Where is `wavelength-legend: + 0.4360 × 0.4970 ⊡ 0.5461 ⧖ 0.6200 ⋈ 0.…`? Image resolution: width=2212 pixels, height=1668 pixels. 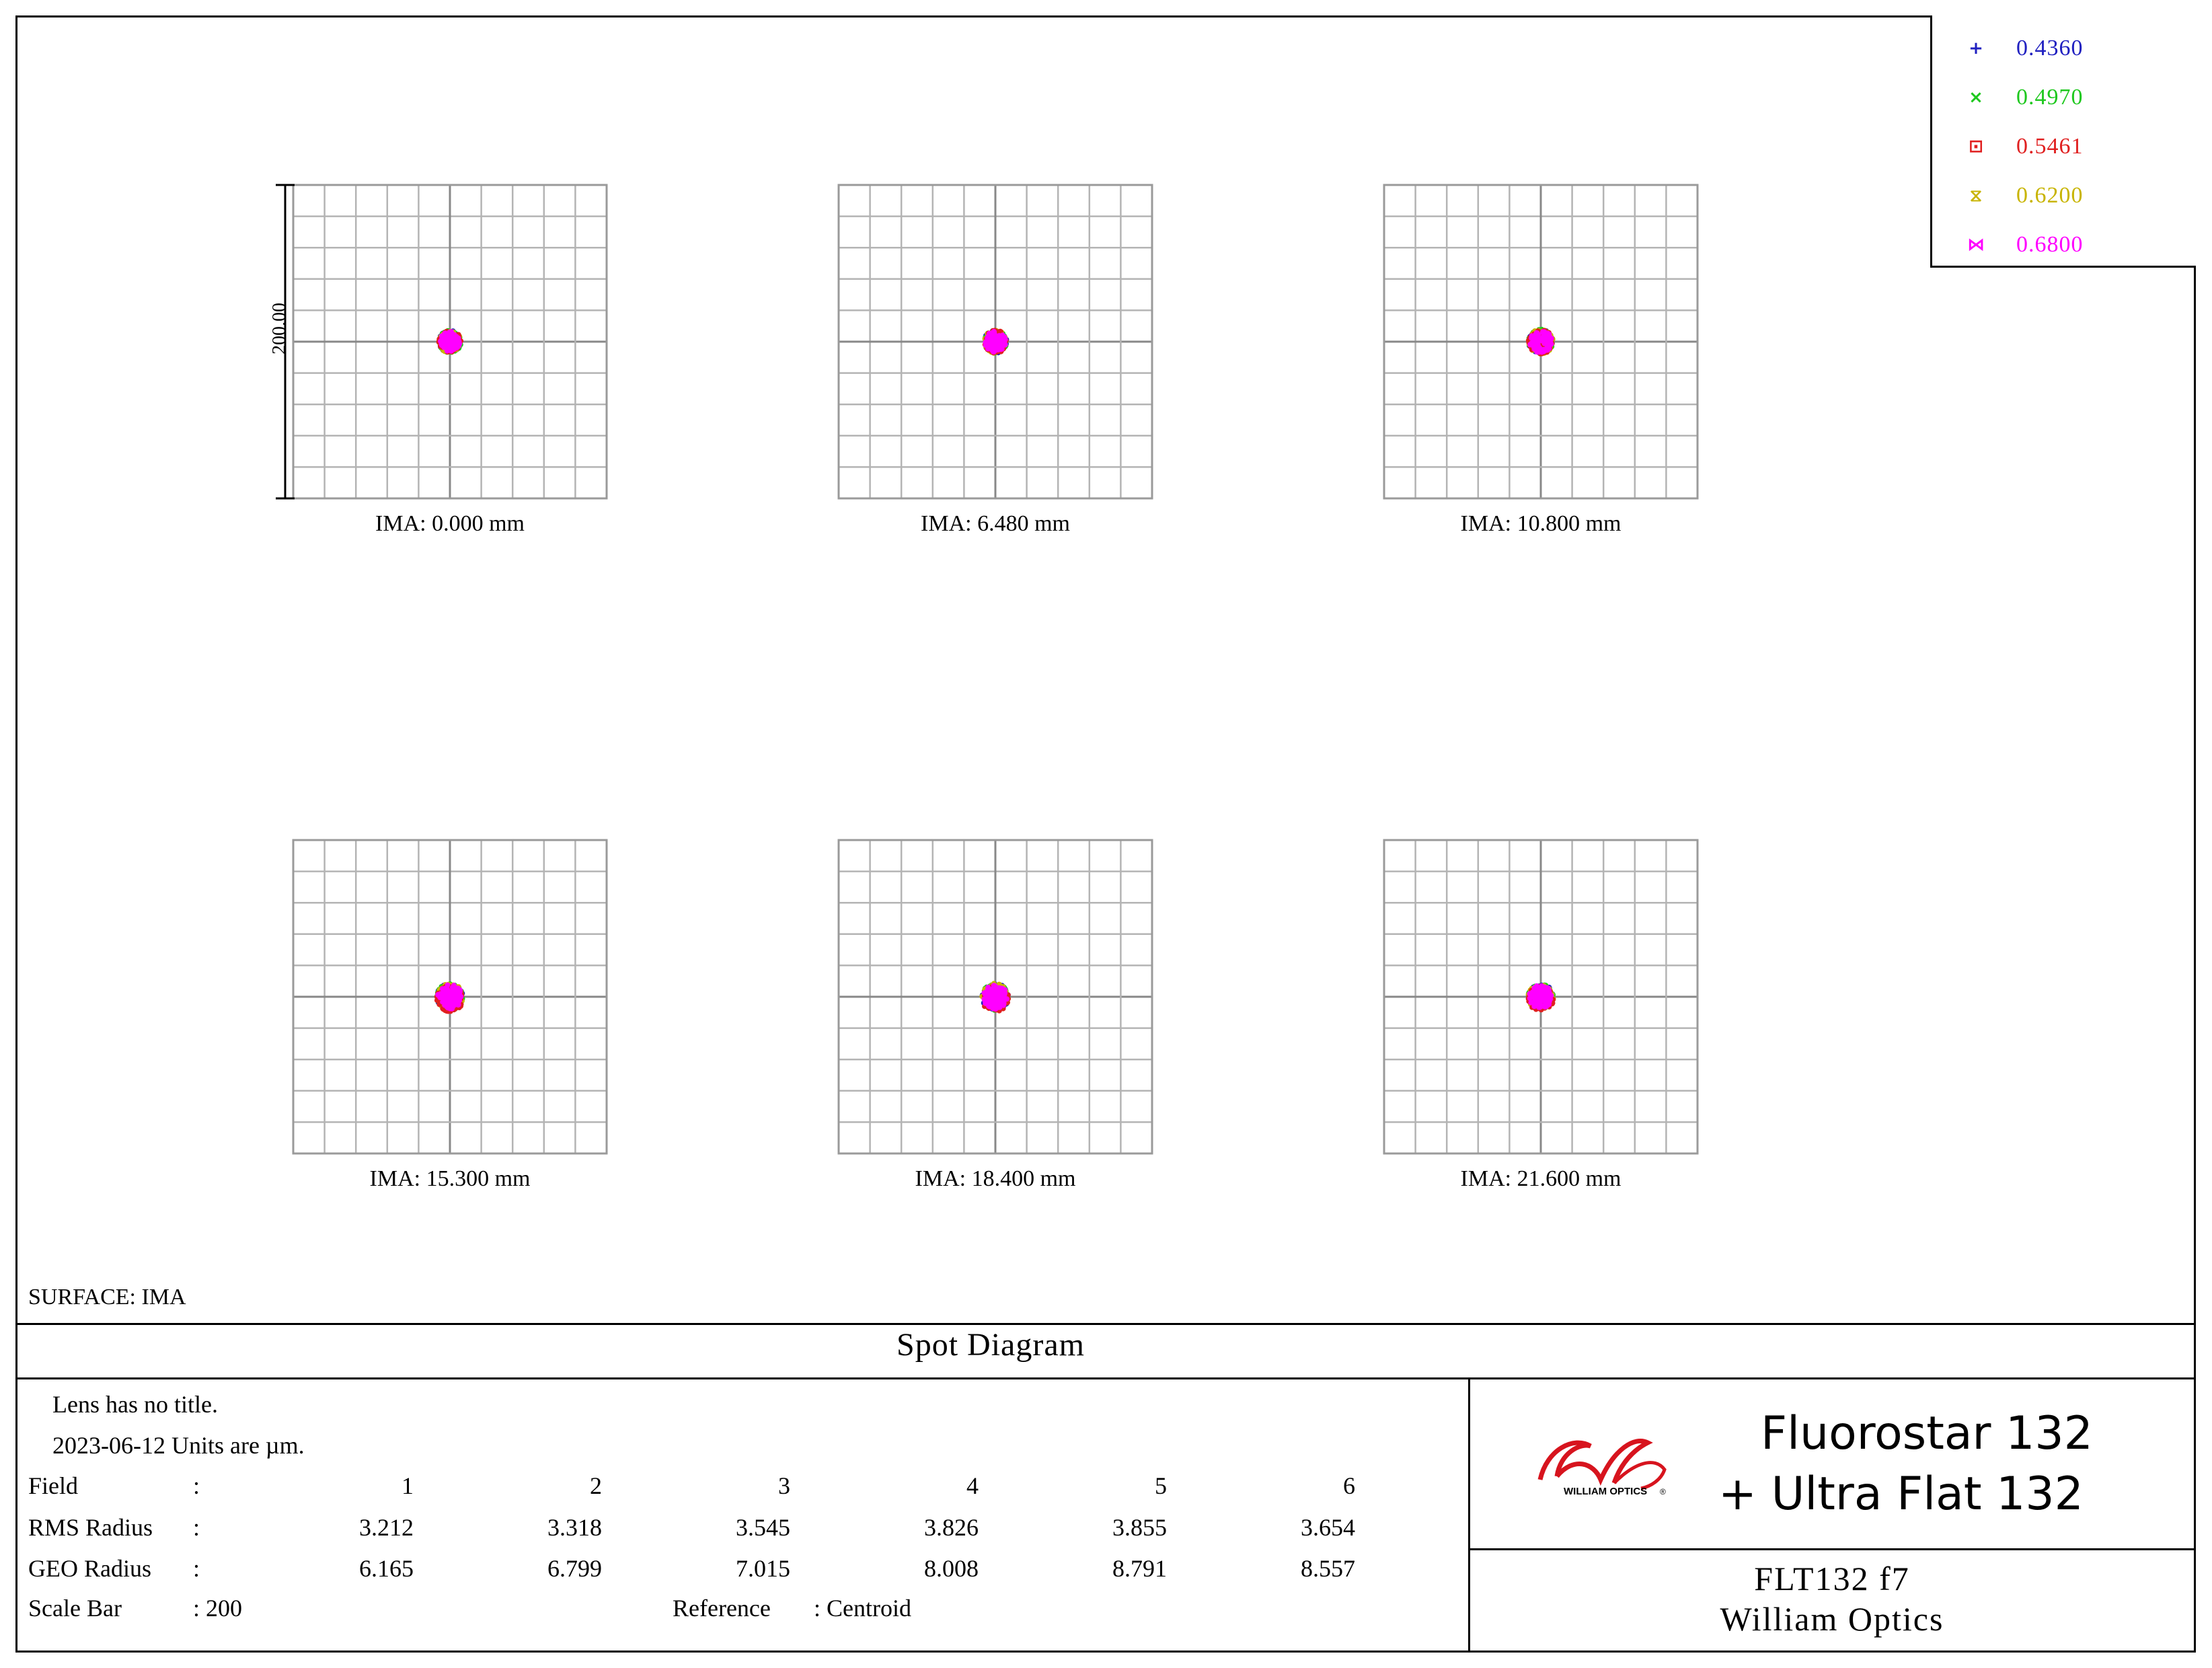 wavelength-legend: + 0.4360 × 0.4970 ⊡ 0.5461 ⧖ 0.6200 ⋈ 0.… is located at coordinates (2063, 141).